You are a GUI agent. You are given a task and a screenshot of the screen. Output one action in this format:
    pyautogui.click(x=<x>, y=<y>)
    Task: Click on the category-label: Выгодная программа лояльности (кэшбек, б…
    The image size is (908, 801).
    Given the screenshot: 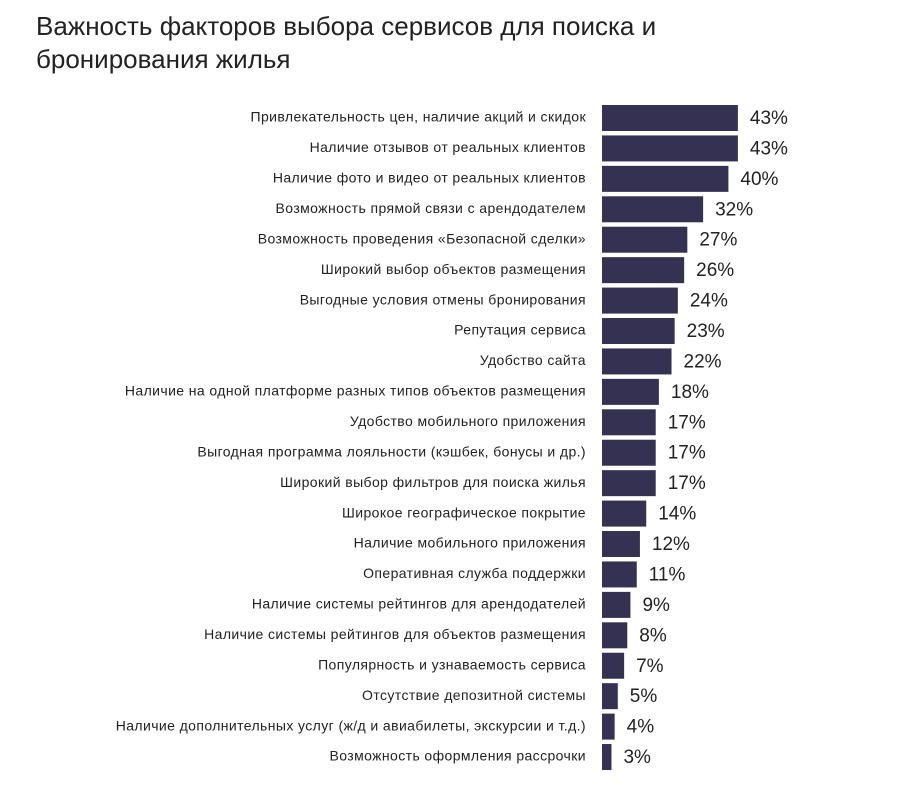 What is the action you would take?
    pyautogui.click(x=391, y=451)
    